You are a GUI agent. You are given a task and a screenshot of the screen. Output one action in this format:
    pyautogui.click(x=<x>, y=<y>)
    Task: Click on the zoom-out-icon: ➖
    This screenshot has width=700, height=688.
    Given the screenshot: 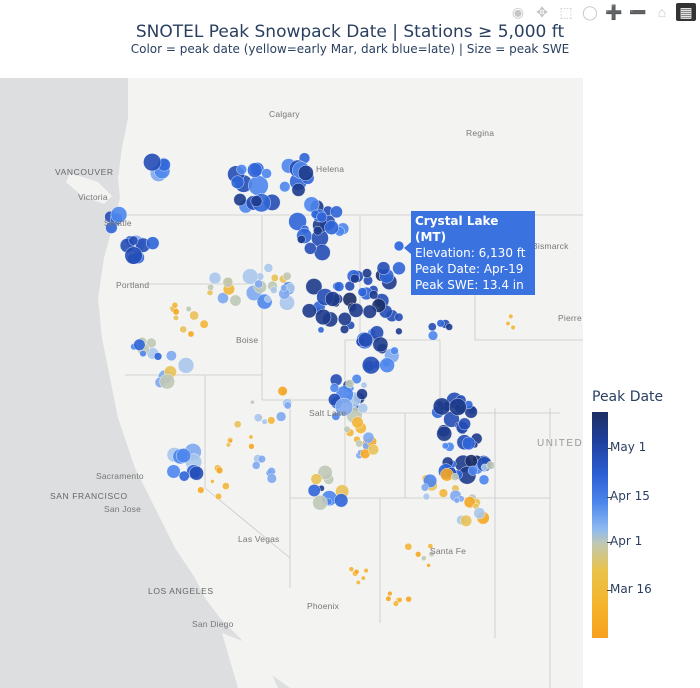 What is the action you would take?
    pyautogui.click(x=638, y=11)
    